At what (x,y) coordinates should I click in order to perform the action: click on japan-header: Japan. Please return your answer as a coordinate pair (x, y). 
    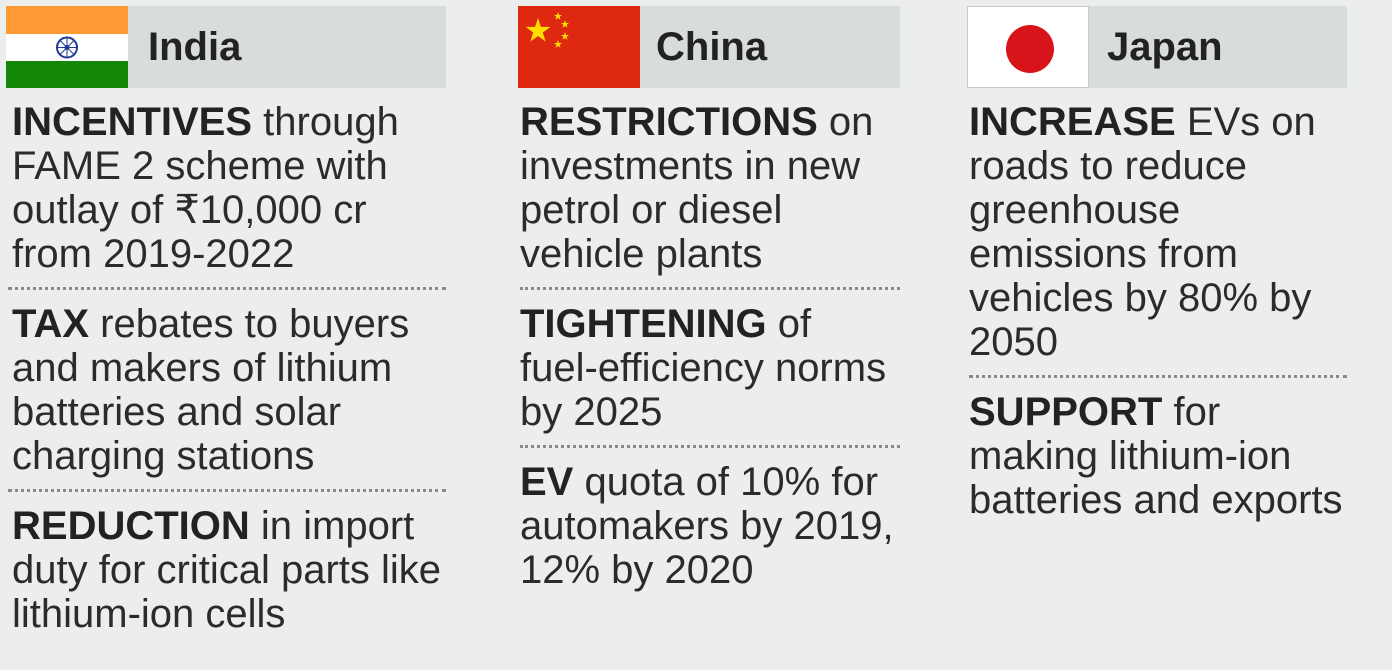
    Looking at the image, I should click on (1157, 47).